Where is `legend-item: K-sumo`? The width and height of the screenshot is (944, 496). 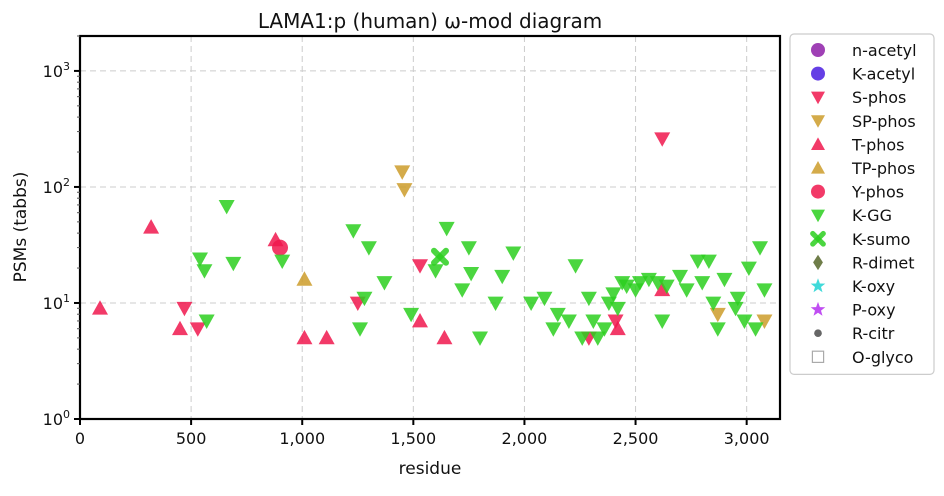 legend-item: K-sumo is located at coordinates (860, 239).